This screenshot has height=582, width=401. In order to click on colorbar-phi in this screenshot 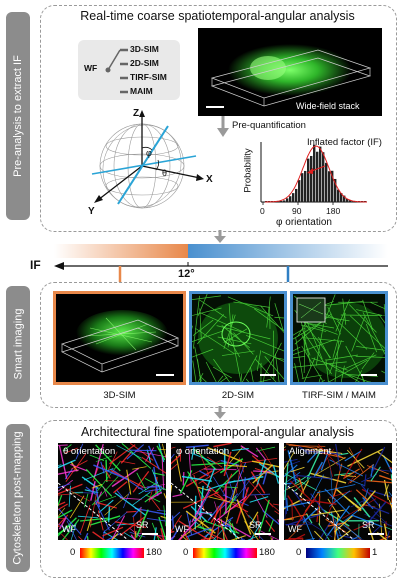, I will do `click(225, 553)`.